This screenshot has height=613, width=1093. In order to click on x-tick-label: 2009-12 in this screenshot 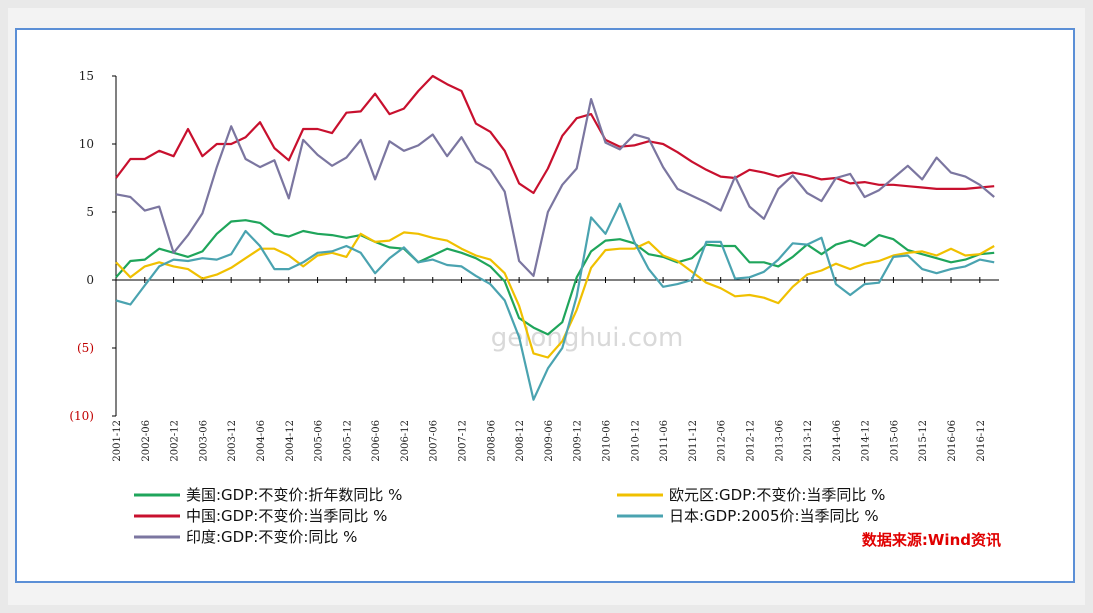, I will do `click(578, 441)`.